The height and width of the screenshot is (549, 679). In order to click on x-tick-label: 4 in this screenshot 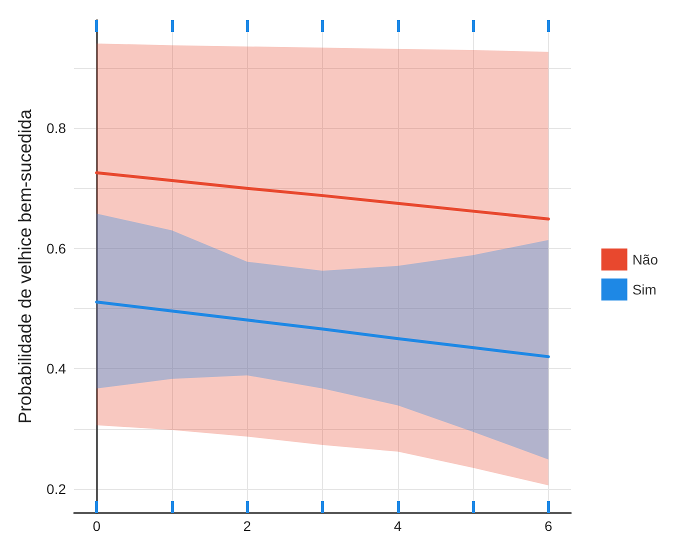, I will do `click(398, 526)`.